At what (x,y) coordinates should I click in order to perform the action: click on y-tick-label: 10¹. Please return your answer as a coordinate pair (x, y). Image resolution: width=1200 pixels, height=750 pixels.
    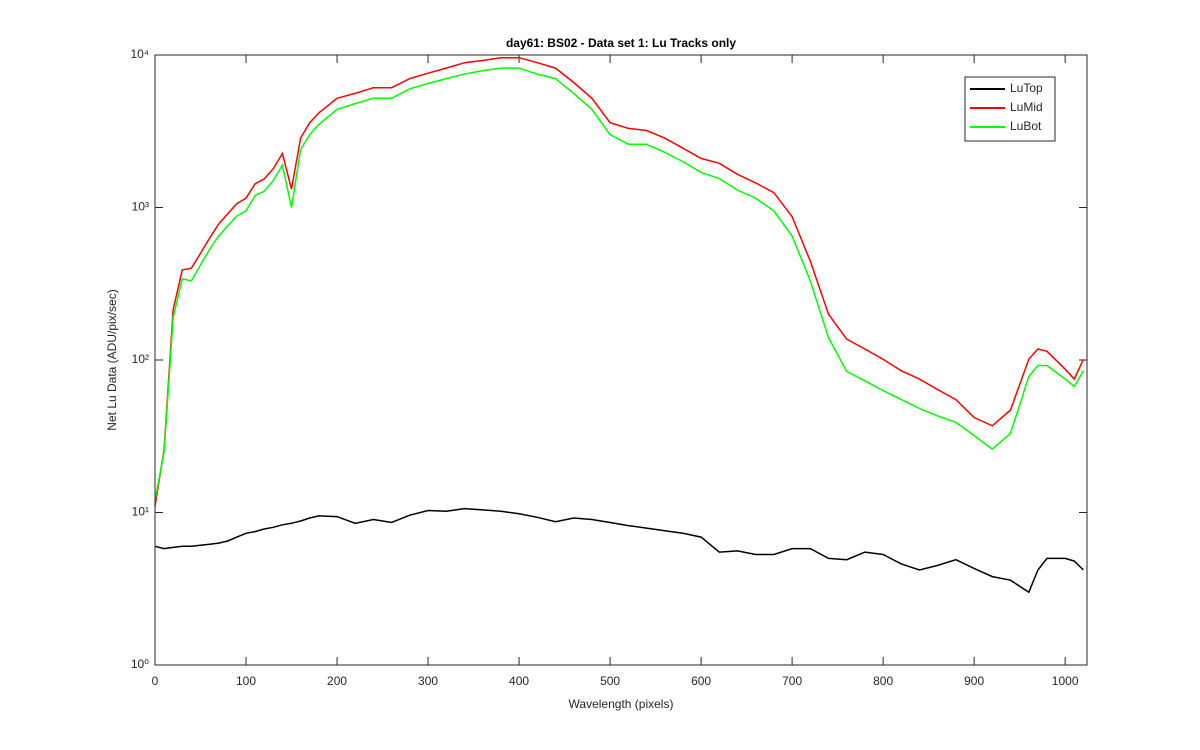
    Looking at the image, I should click on (140, 512).